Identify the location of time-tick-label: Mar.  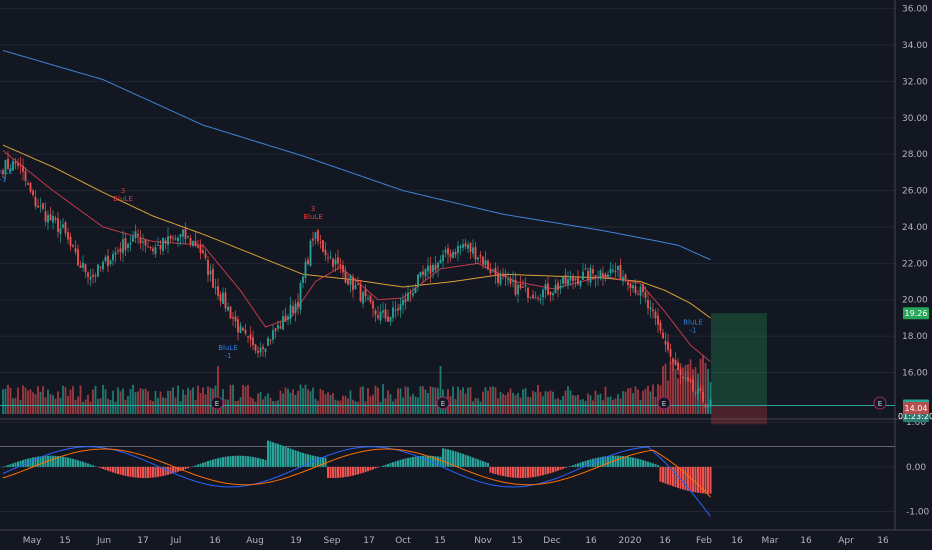
(770, 541).